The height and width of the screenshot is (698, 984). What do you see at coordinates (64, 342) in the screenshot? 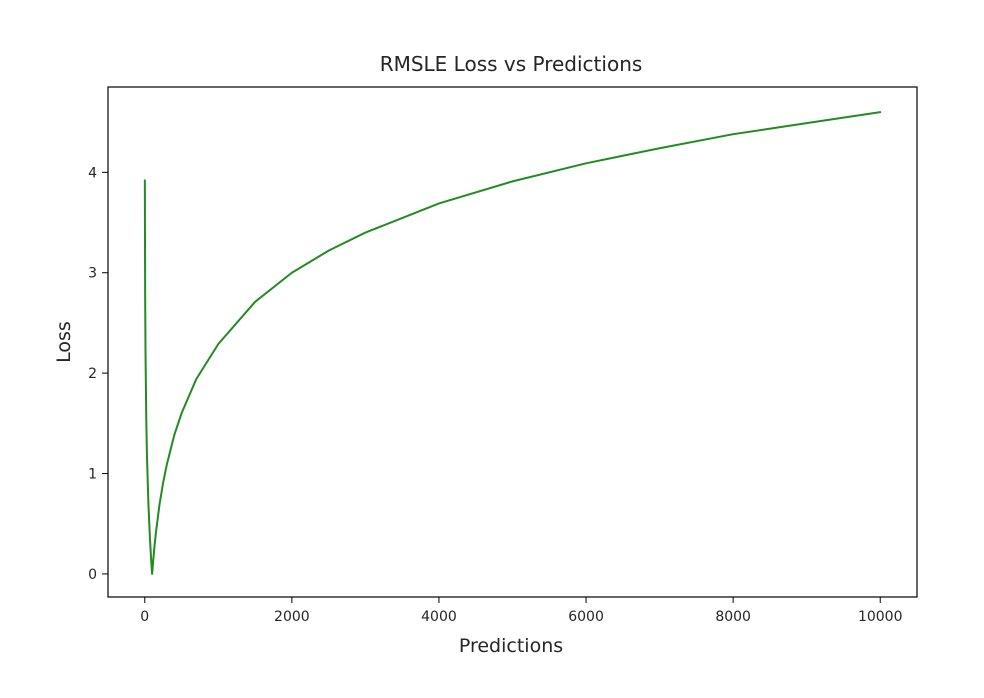
I see `y-axis-label: Loss` at bounding box center [64, 342].